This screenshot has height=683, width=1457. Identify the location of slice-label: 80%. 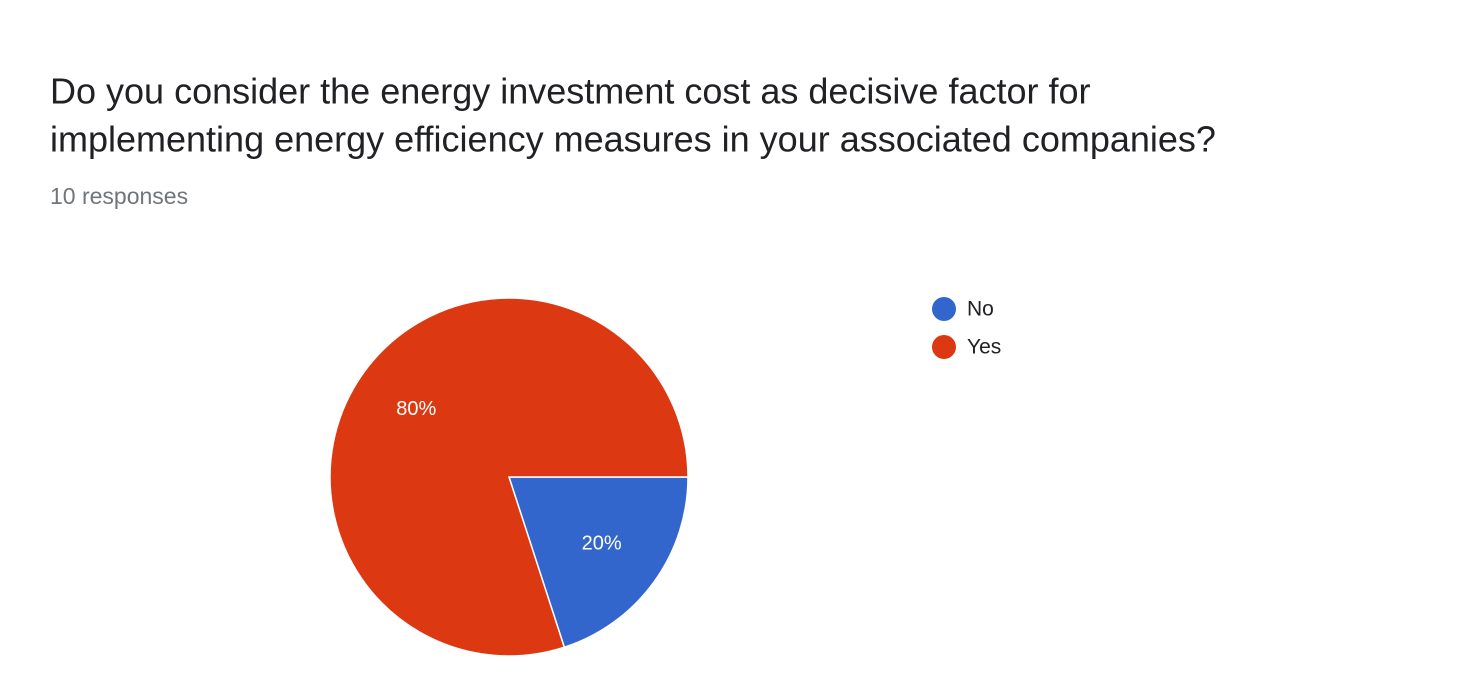
(416, 409).